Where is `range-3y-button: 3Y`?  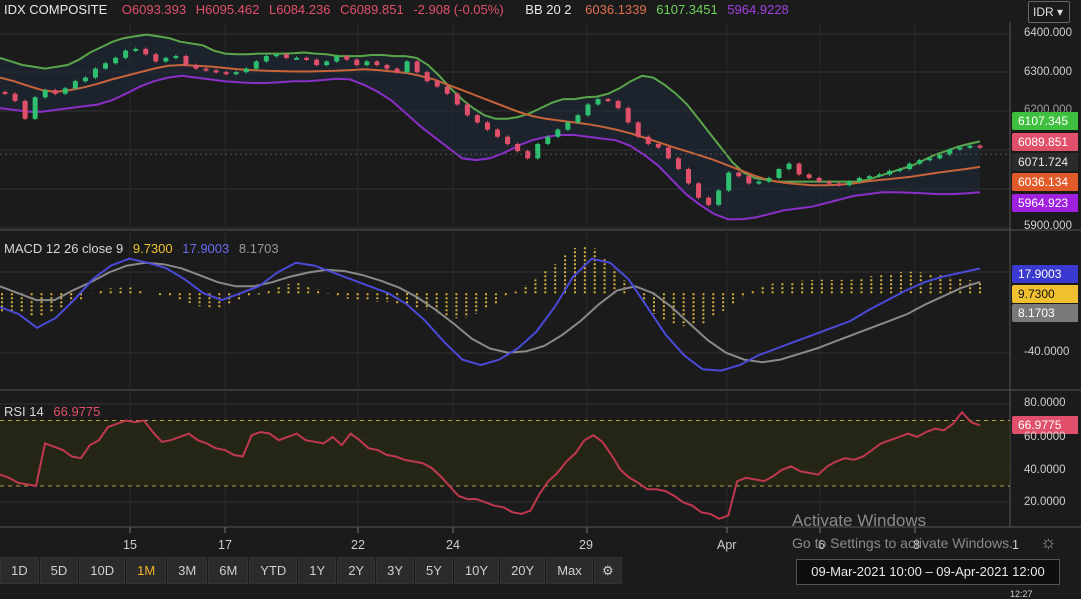 range-3y-button: 3Y is located at coordinates (395, 570).